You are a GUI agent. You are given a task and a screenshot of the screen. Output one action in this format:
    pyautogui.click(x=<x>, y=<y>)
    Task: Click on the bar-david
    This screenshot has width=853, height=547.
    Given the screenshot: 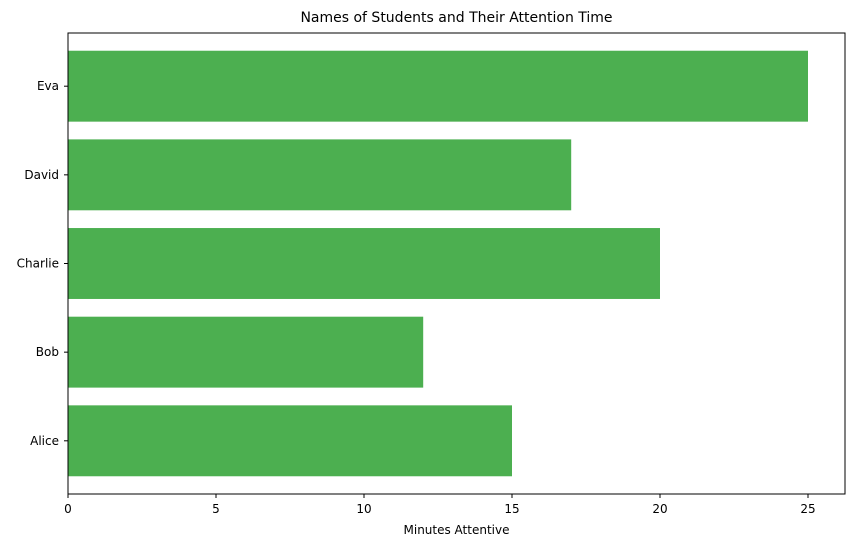 What is the action you would take?
    pyautogui.click(x=320, y=175)
    